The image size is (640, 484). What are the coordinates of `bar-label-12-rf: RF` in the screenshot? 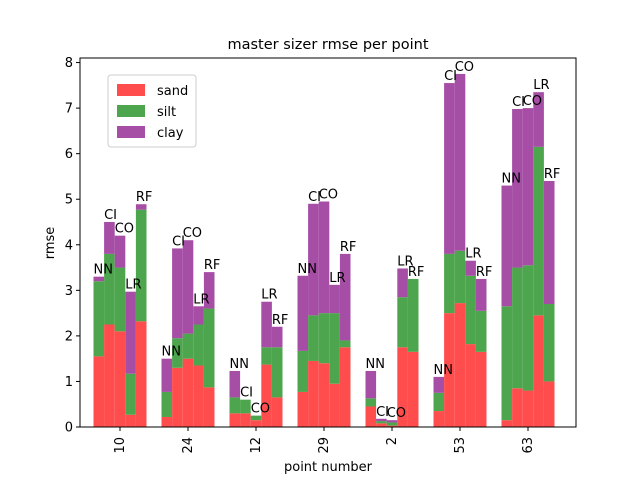 It's located at (280, 320).